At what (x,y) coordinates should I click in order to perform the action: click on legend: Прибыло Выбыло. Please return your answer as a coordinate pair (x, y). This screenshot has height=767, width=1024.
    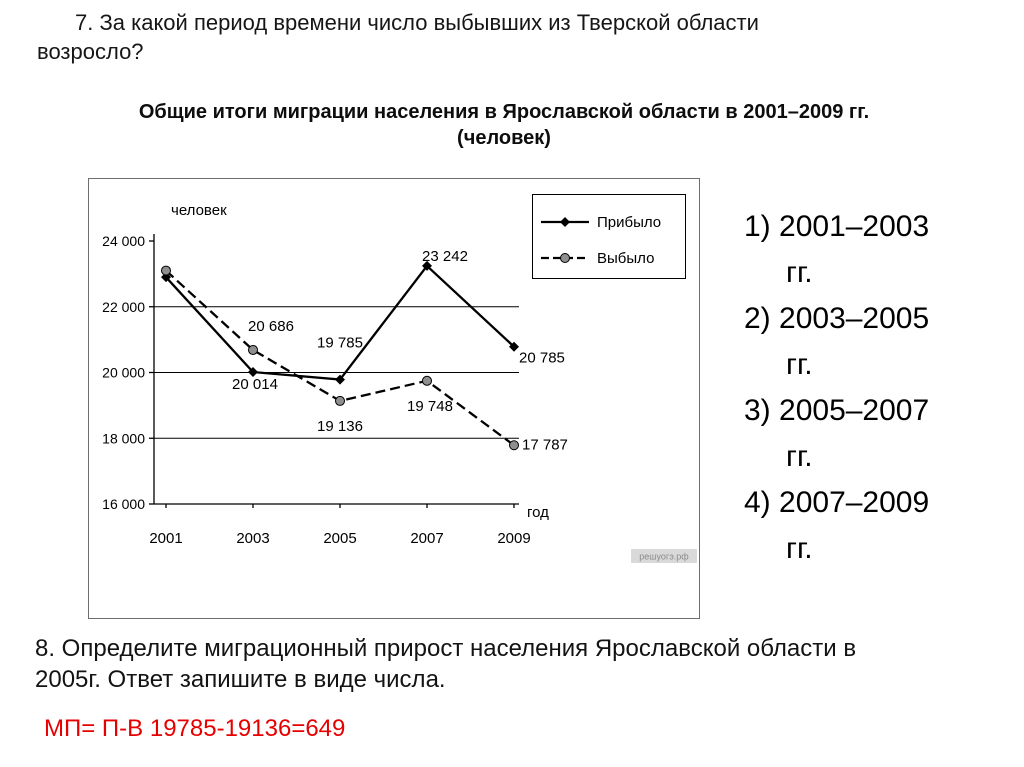
    Looking at the image, I should click on (609, 236).